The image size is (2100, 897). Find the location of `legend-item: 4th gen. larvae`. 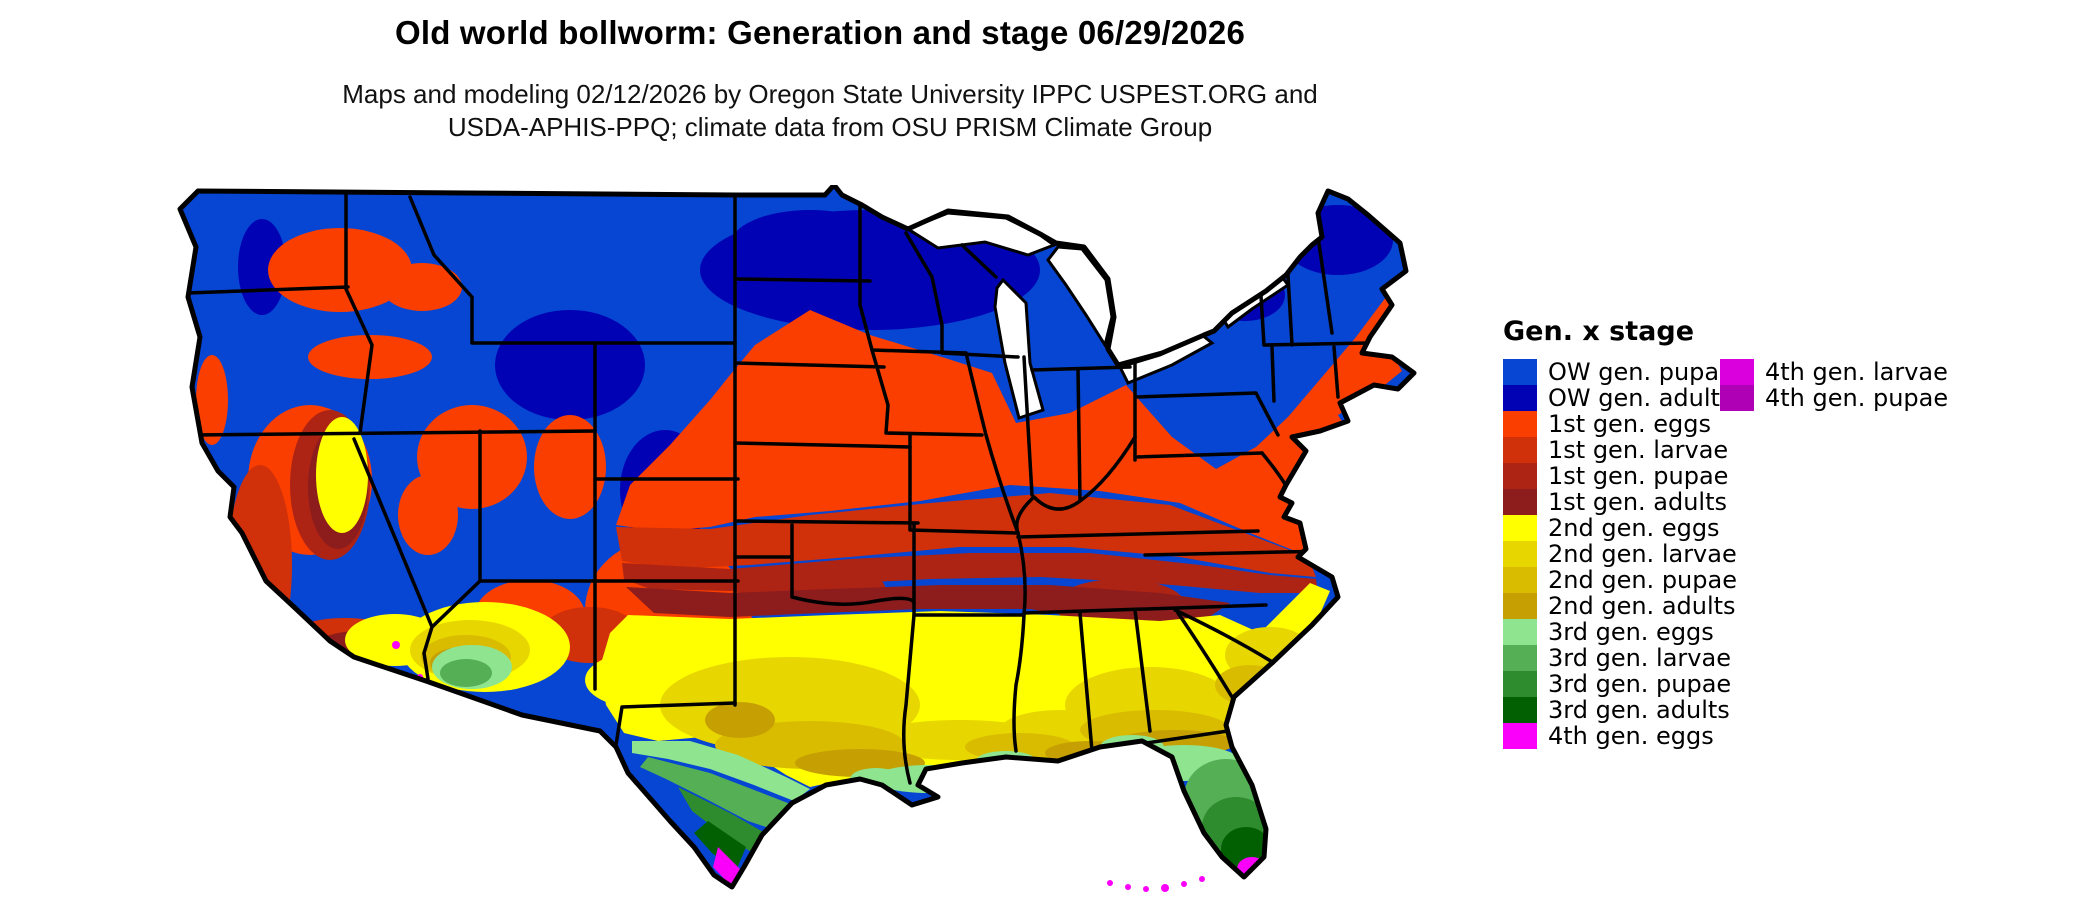

legend-item: 4th gen. larvae is located at coordinates (1834, 372).